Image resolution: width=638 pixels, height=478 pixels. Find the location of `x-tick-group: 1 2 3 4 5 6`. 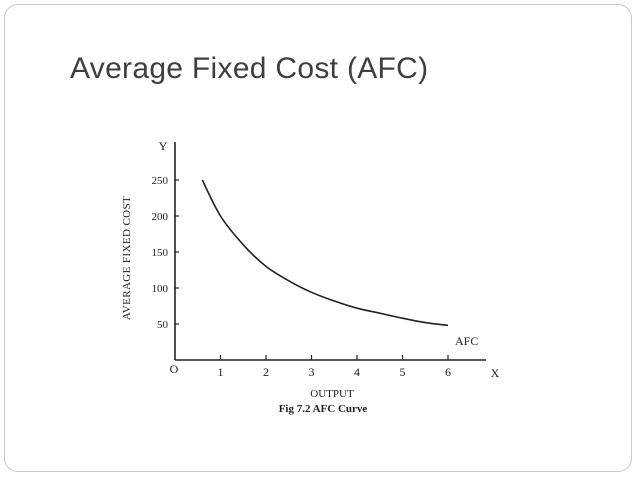

x-tick-group: 1 2 3 4 5 6 is located at coordinates (334, 367).